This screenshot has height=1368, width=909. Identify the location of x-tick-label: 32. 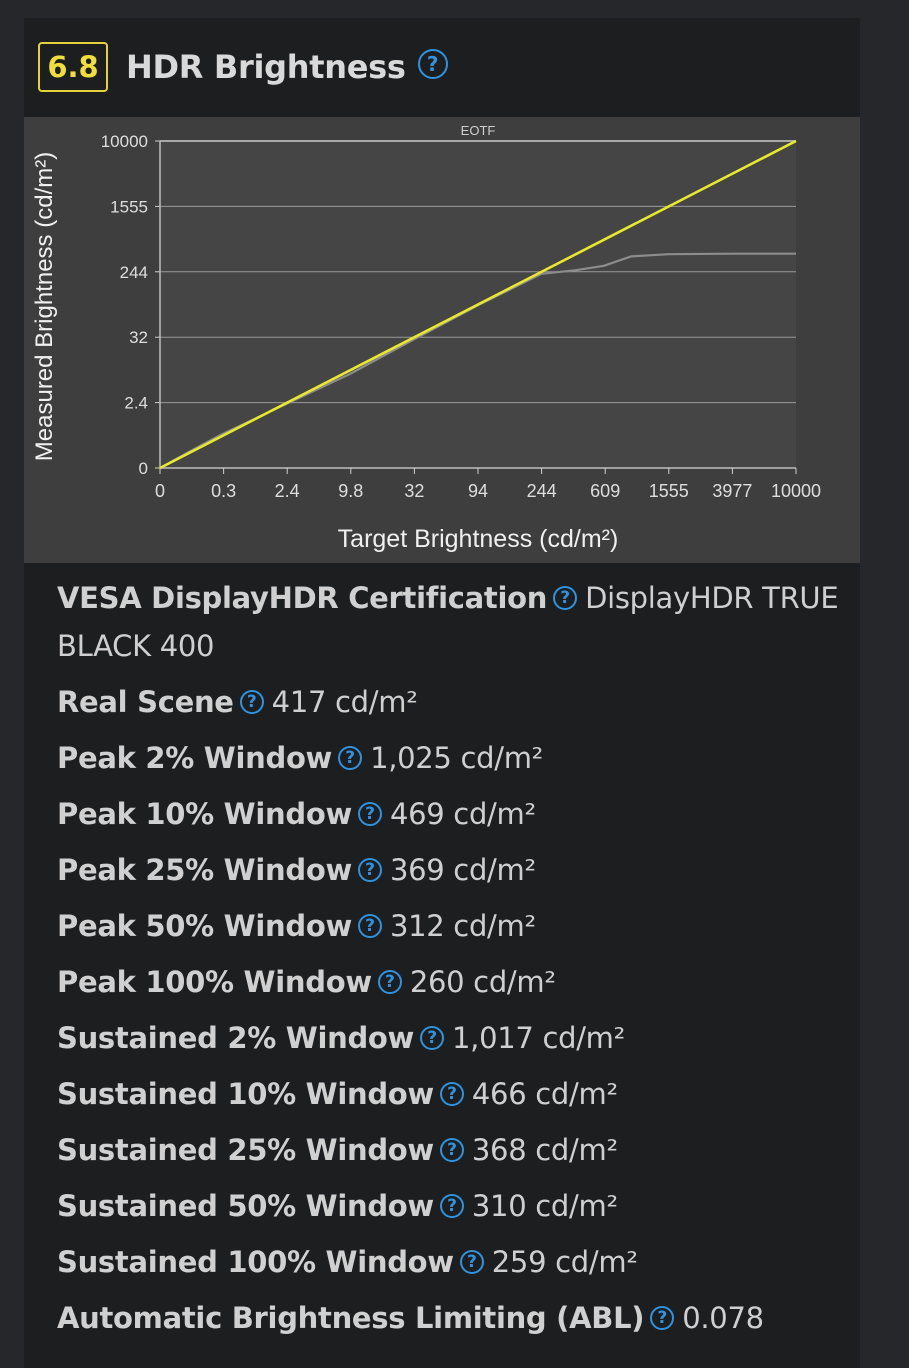
(414, 491).